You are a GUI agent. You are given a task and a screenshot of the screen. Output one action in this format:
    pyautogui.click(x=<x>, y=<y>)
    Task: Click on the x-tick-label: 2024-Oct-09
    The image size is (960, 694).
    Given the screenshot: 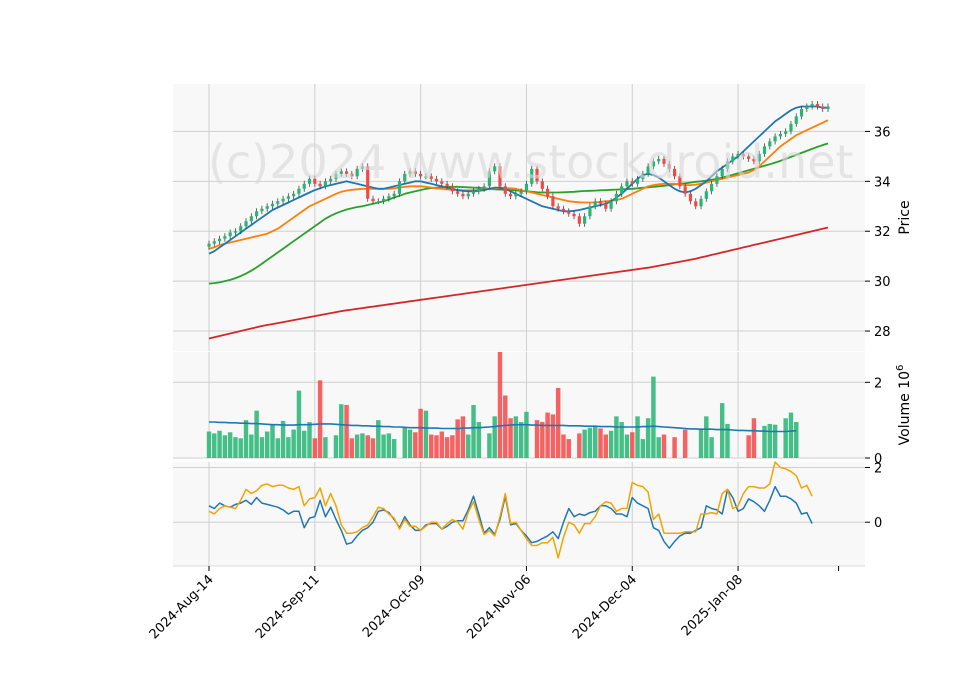 What is the action you would take?
    pyautogui.click(x=394, y=606)
    